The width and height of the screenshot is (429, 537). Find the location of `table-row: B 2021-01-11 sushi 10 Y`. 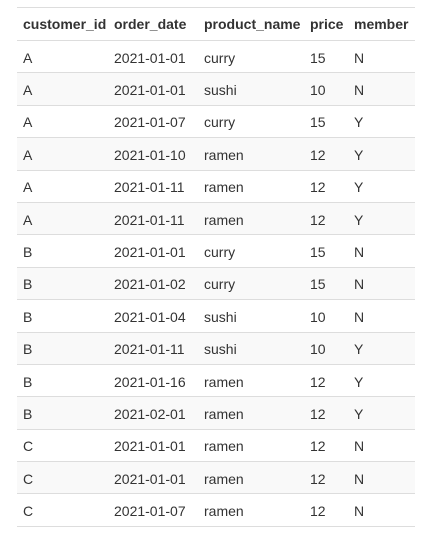

table-row: B 2021-01-11 sushi 10 Y is located at coordinates (216, 348).